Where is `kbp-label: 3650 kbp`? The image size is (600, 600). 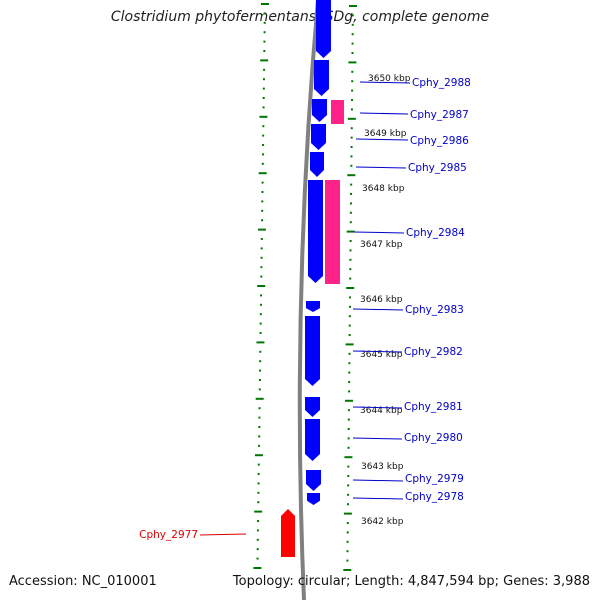 kbp-label: 3650 kbp is located at coordinates (389, 79).